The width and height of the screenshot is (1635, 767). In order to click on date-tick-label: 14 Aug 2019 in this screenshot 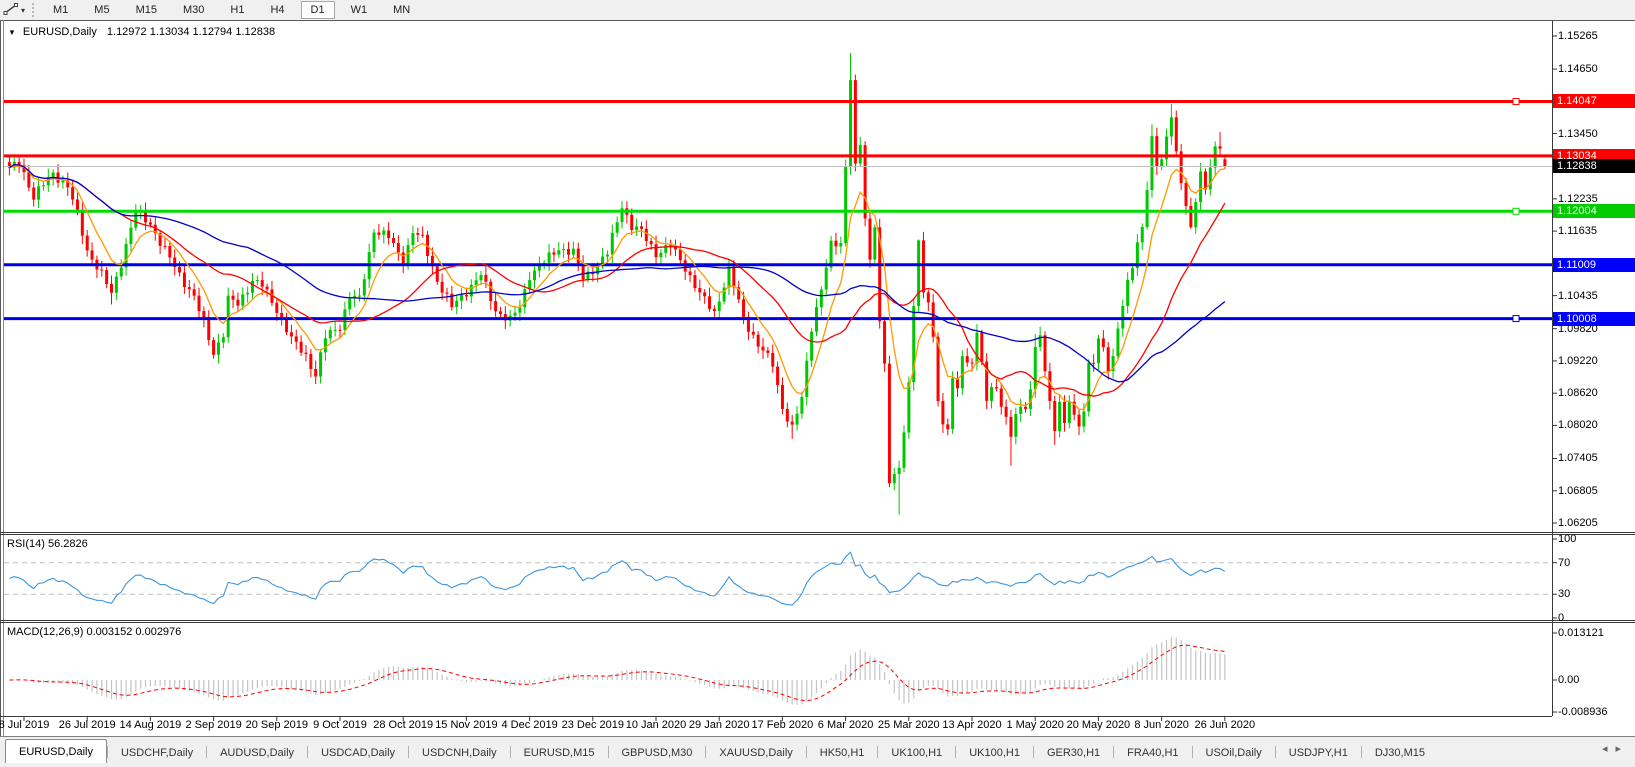, I will do `click(150, 725)`.